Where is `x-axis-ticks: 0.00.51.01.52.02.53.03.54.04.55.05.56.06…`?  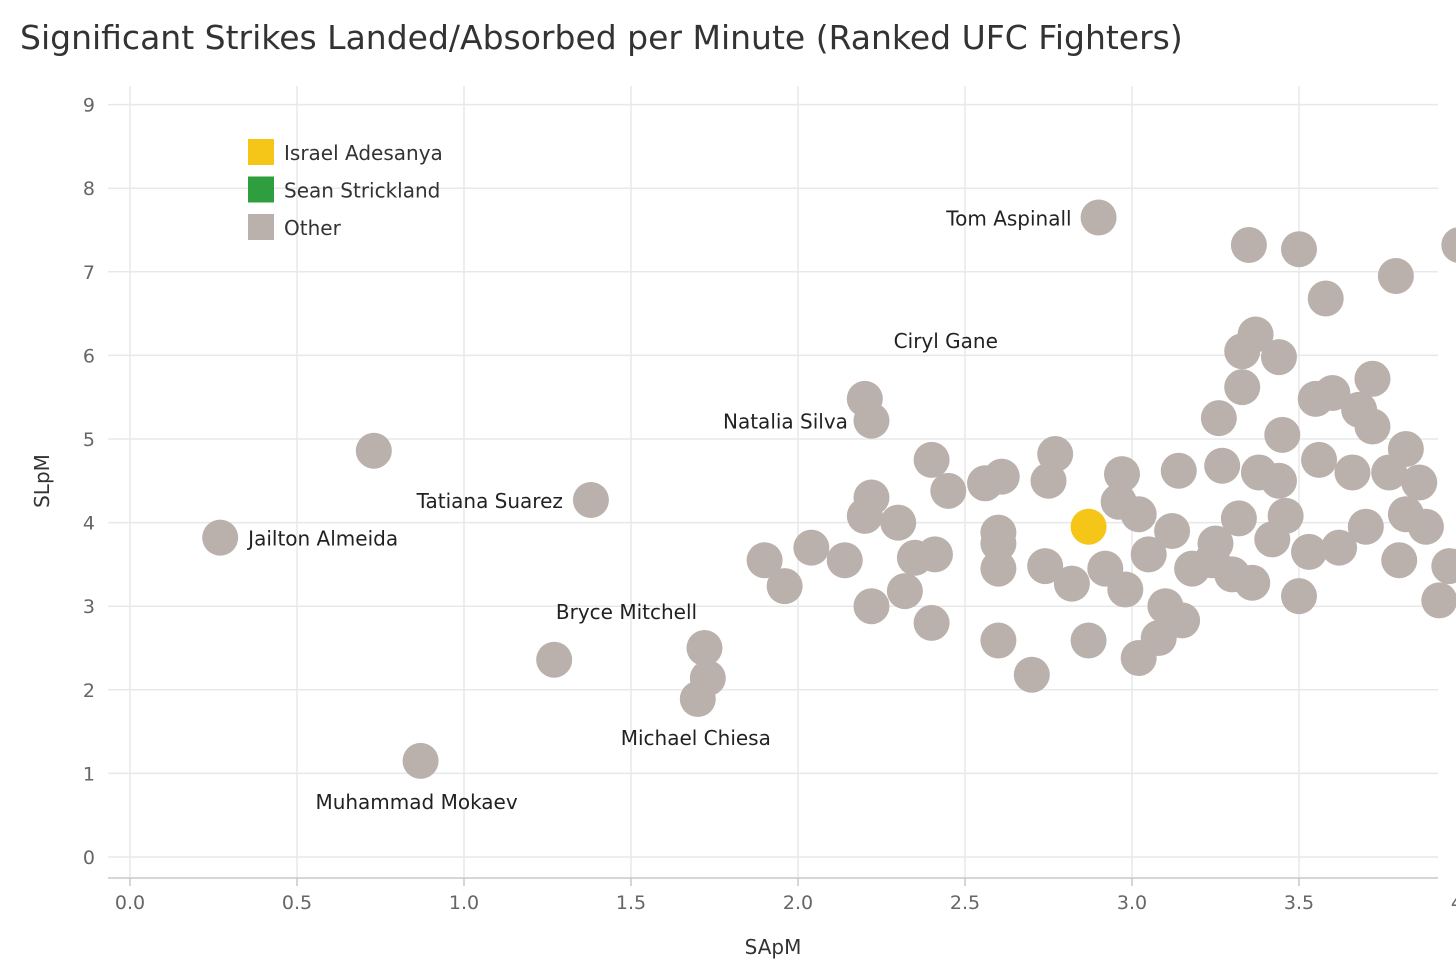 x-axis-ticks: 0.00.51.01.52.02.53.03.54.04.55.05.56.06… is located at coordinates (785, 903).